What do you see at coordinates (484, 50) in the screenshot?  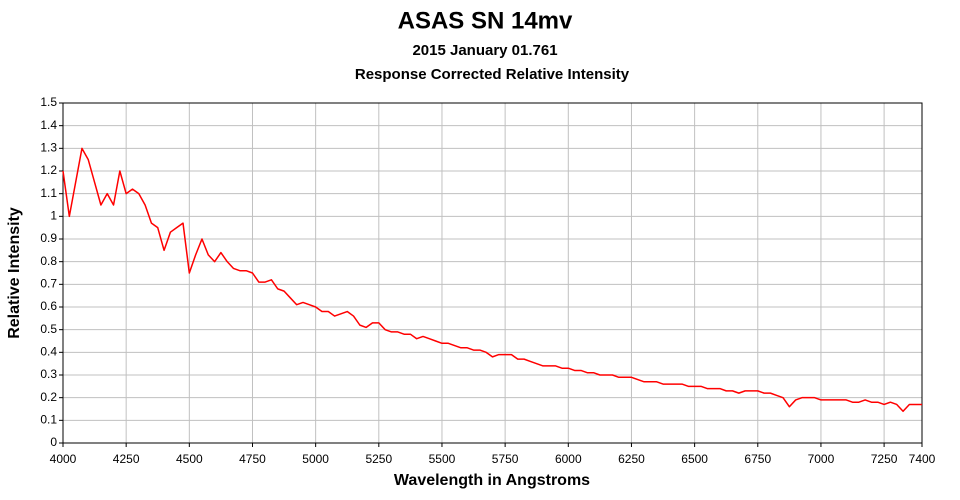 I see `chart-subtitle: 2015 January 01.761` at bounding box center [484, 50].